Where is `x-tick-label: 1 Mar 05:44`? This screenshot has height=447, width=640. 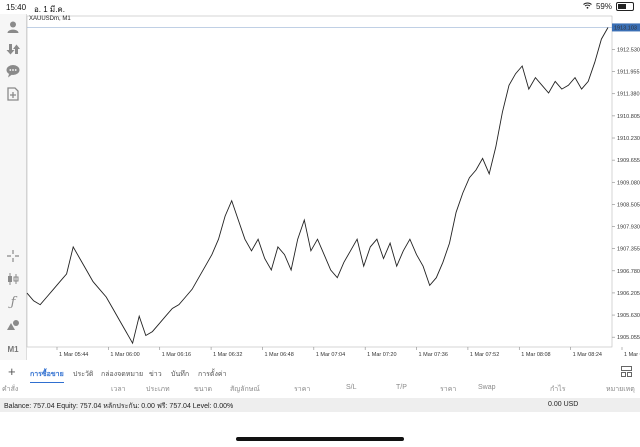 x-tick-label: 1 Mar 05:44 is located at coordinates (73, 355).